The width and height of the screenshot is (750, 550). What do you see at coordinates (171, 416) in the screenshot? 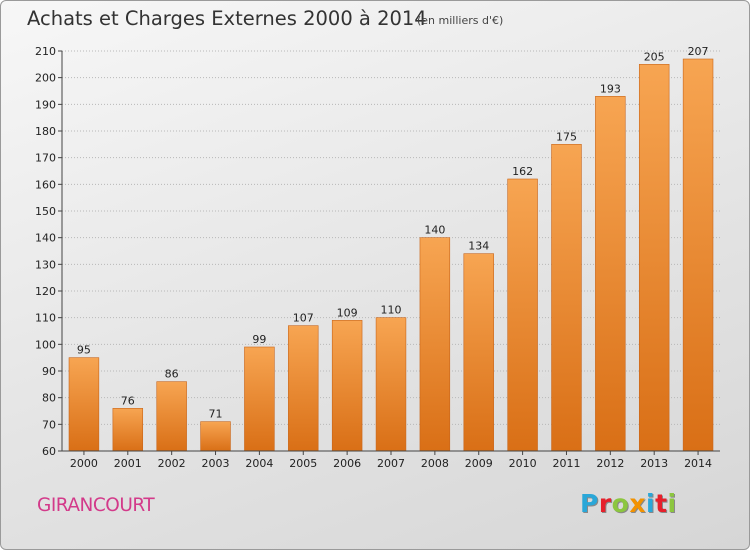
I see `bar-2002` at bounding box center [171, 416].